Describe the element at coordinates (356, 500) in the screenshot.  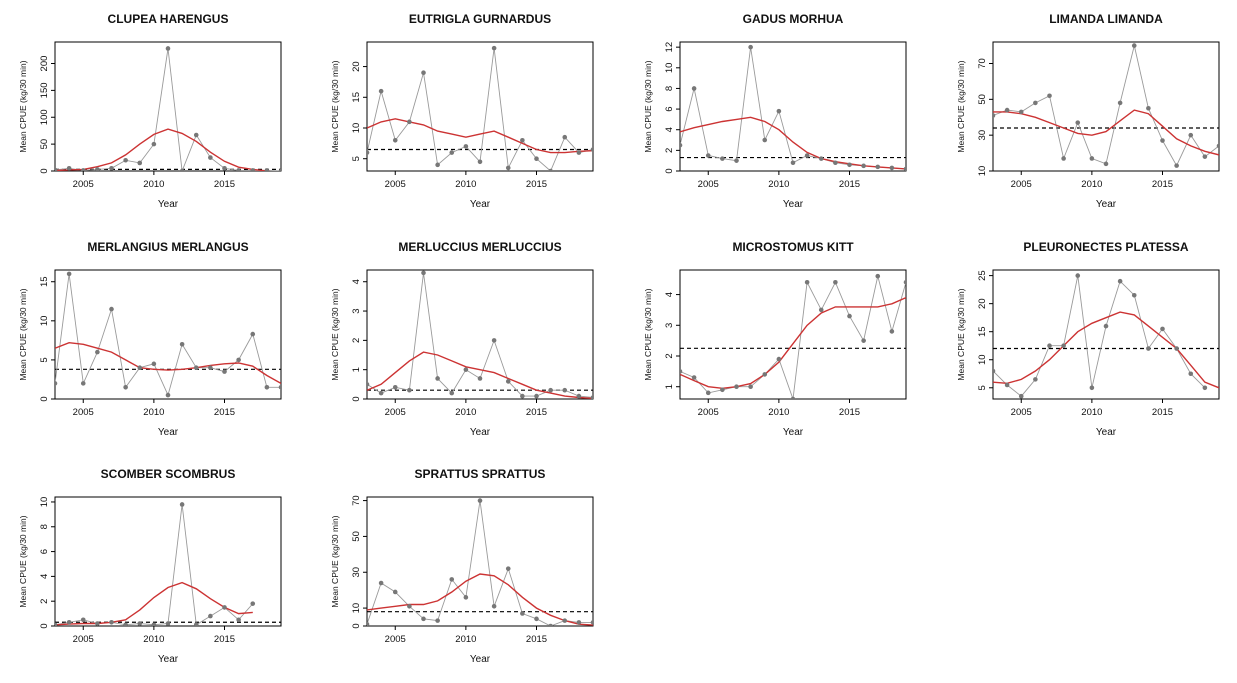
I see `y-tick-label: 70` at that location.